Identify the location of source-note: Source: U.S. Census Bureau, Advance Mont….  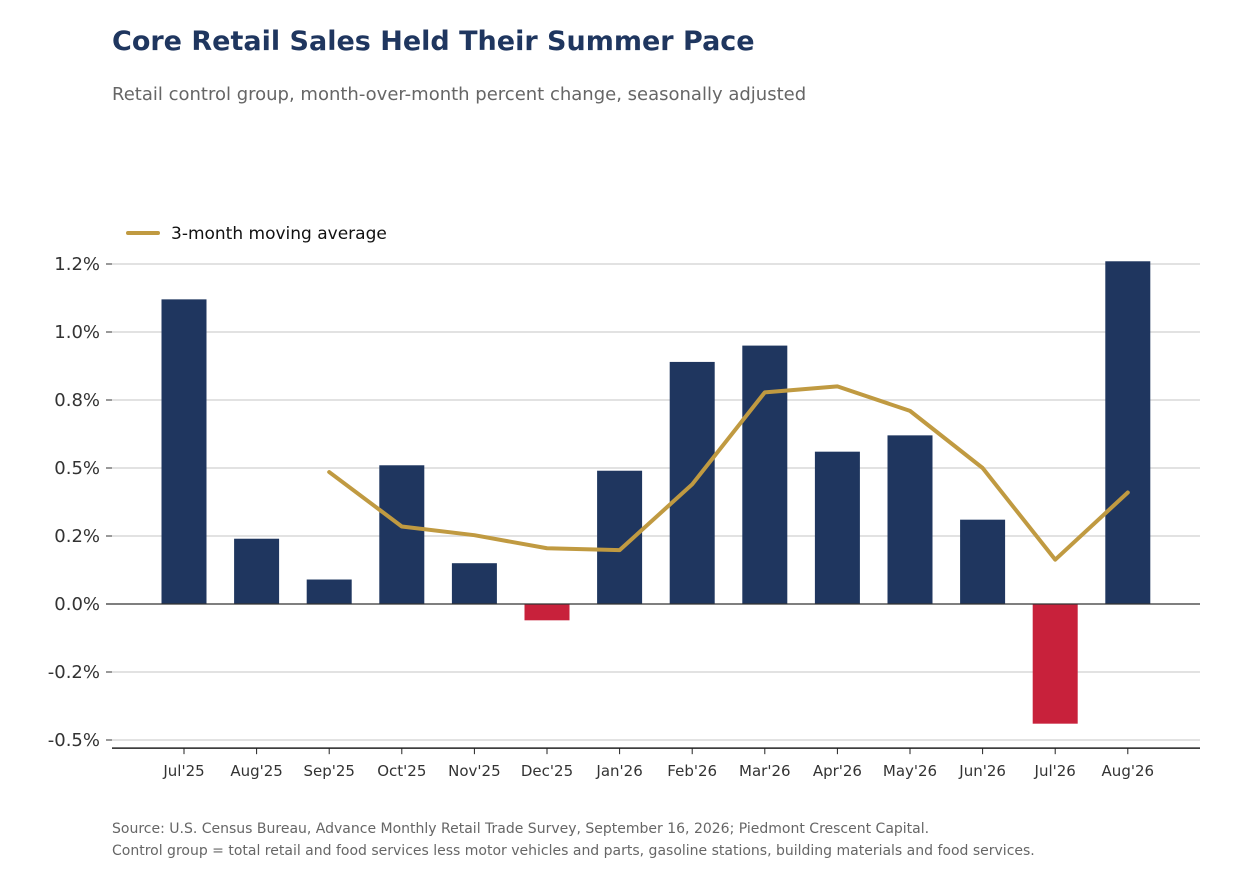
(521, 829).